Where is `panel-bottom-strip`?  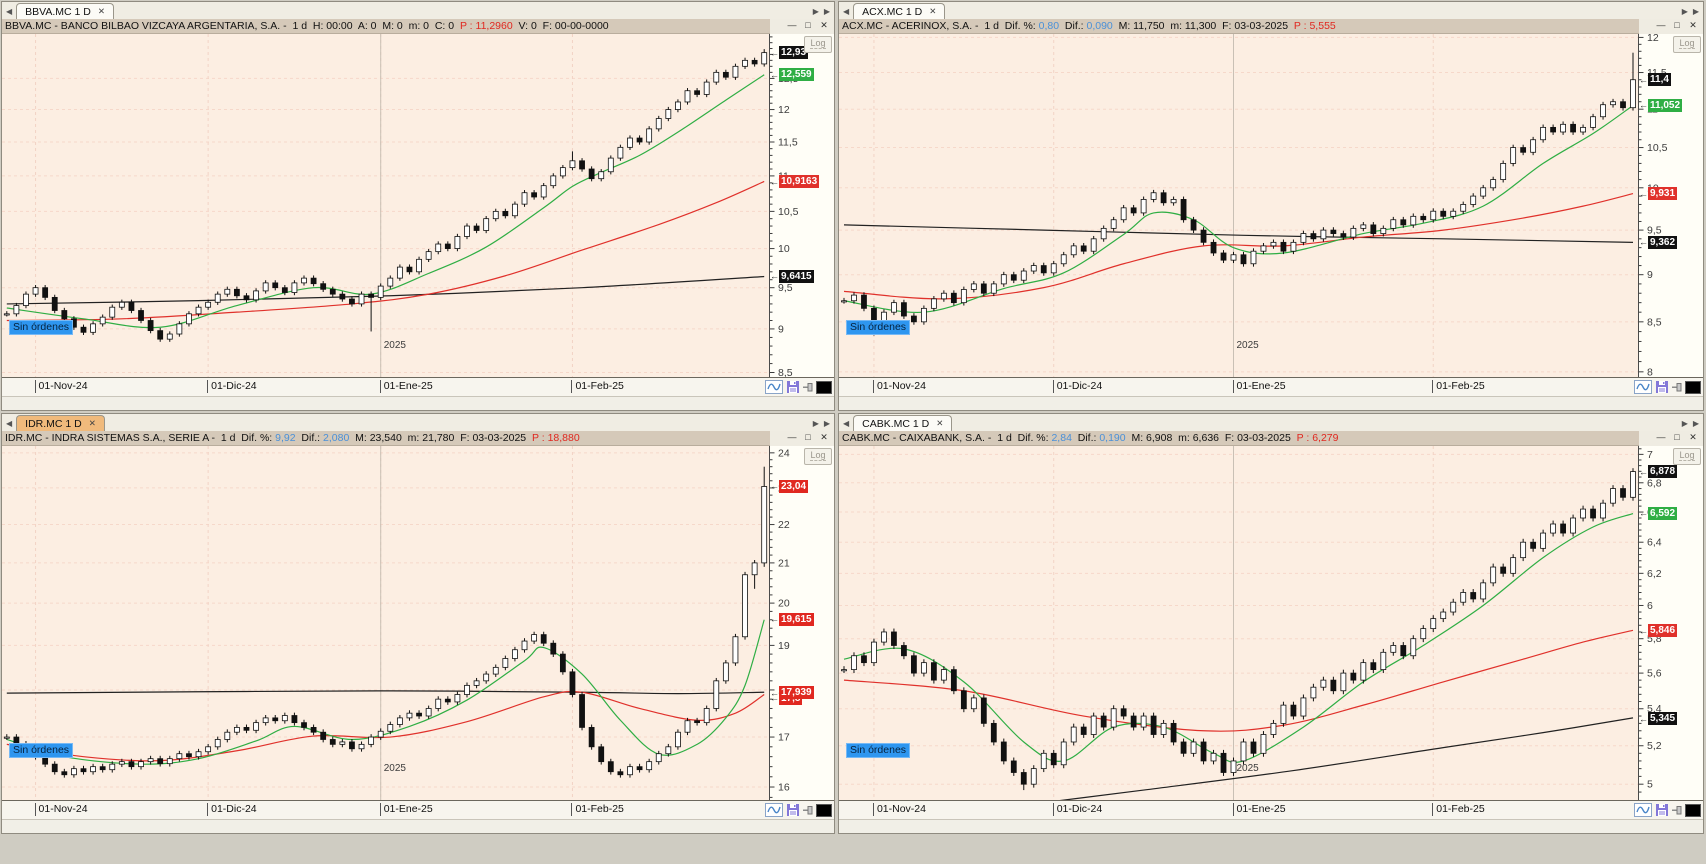
panel-bottom-strip is located at coordinates (1271, 403).